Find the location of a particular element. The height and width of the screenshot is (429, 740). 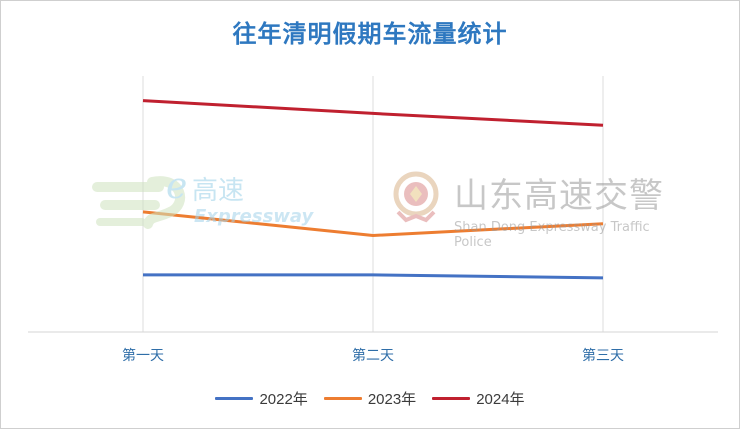

x-tick-label: 第二天 is located at coordinates (373, 355).